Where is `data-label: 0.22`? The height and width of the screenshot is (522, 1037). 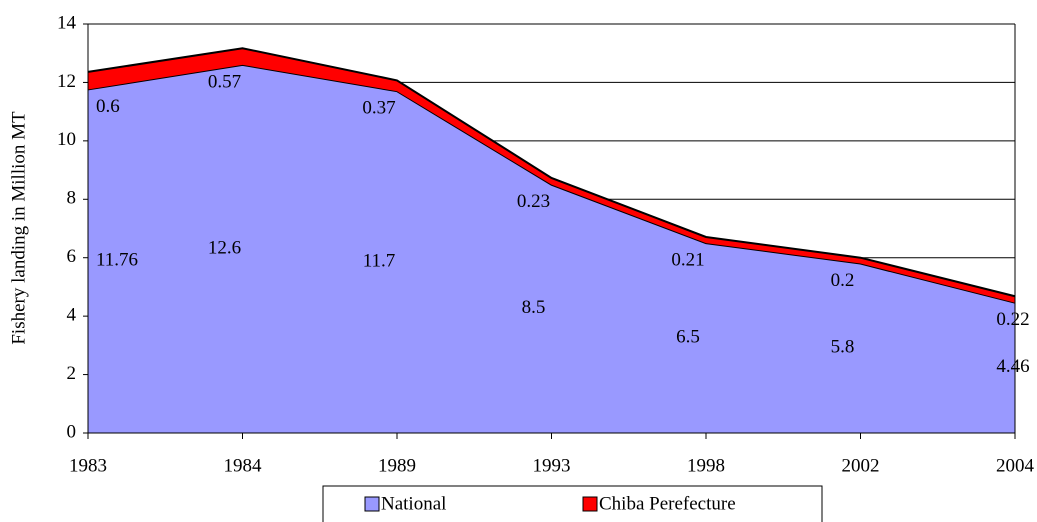
data-label: 0.22 is located at coordinates (1012, 319).